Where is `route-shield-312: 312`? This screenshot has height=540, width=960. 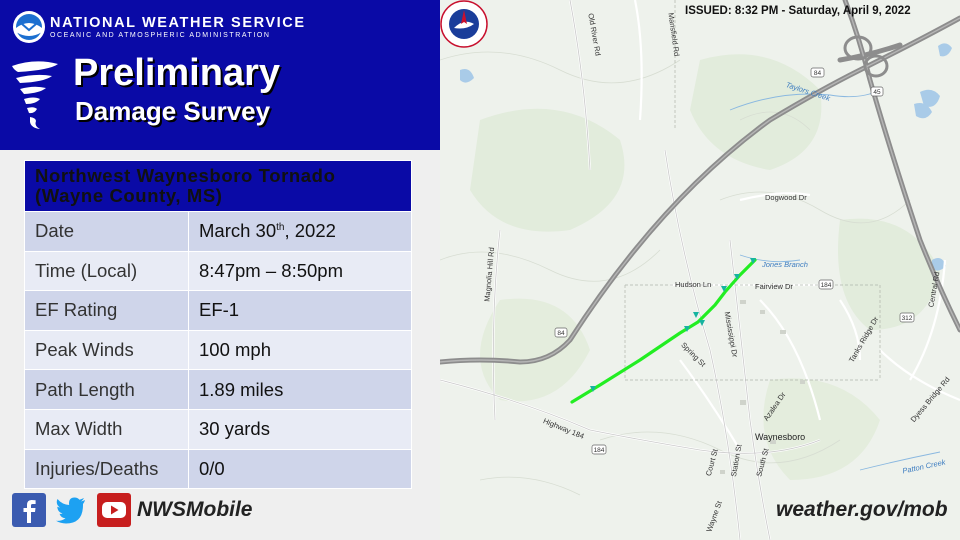
route-shield-312: 312 is located at coordinates (907, 317).